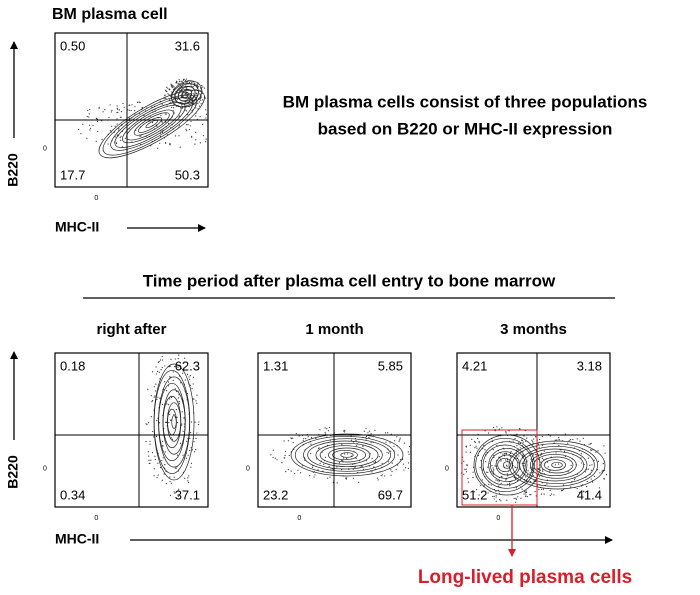  I want to click on plot-frame, so click(131, 110).